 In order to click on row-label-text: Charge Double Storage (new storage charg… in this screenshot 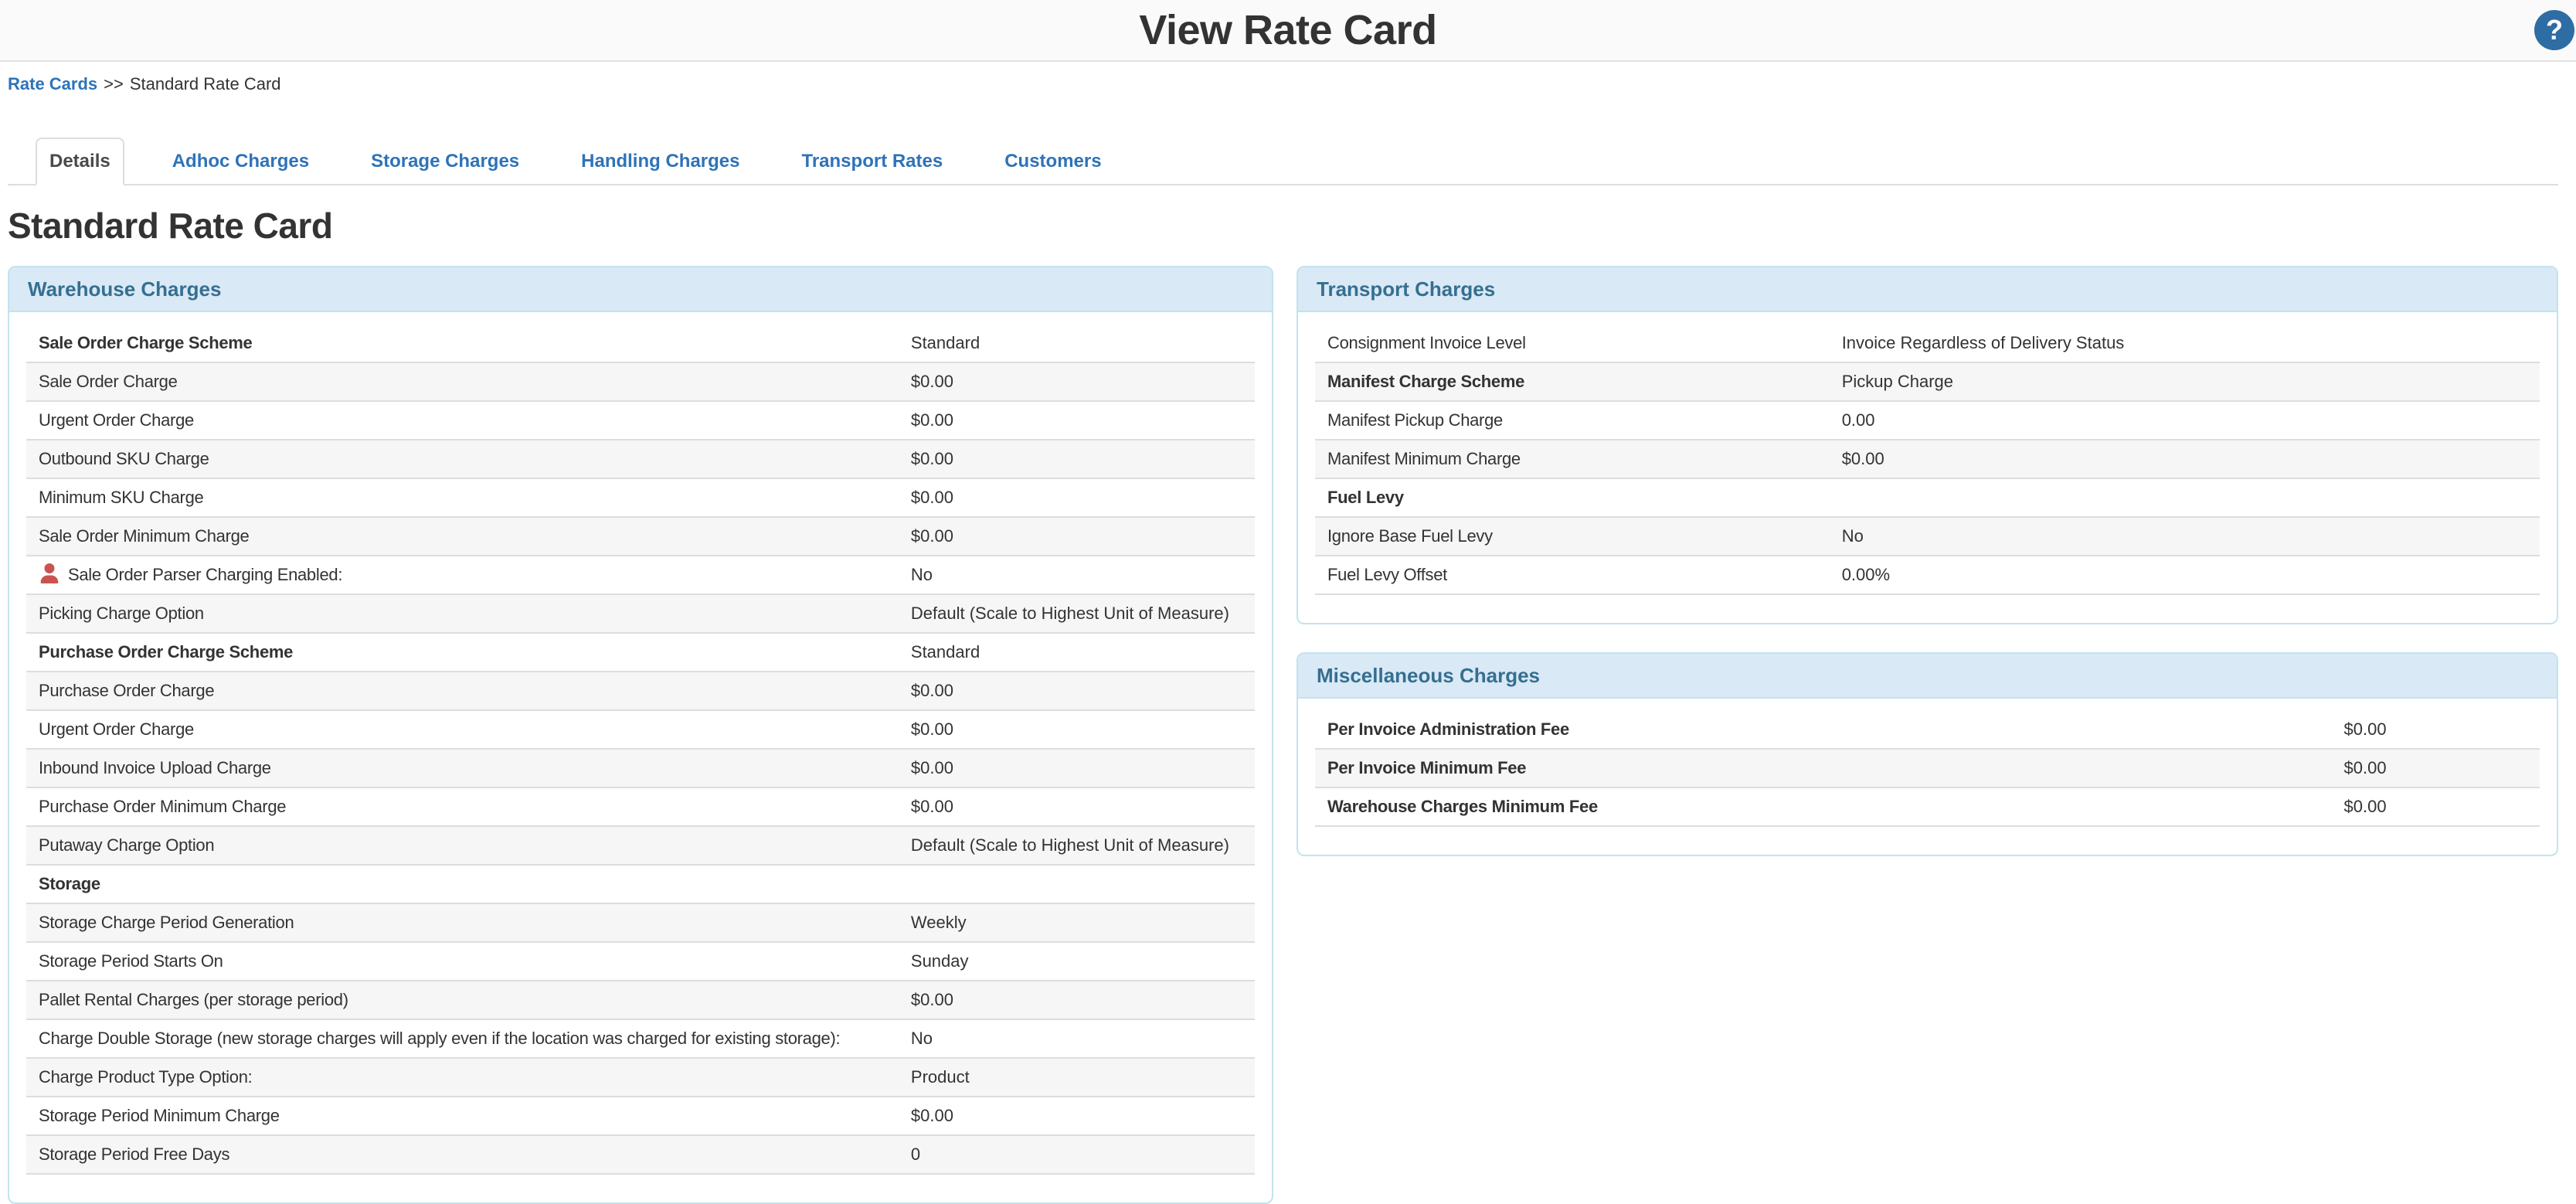, I will do `click(440, 1038)`.